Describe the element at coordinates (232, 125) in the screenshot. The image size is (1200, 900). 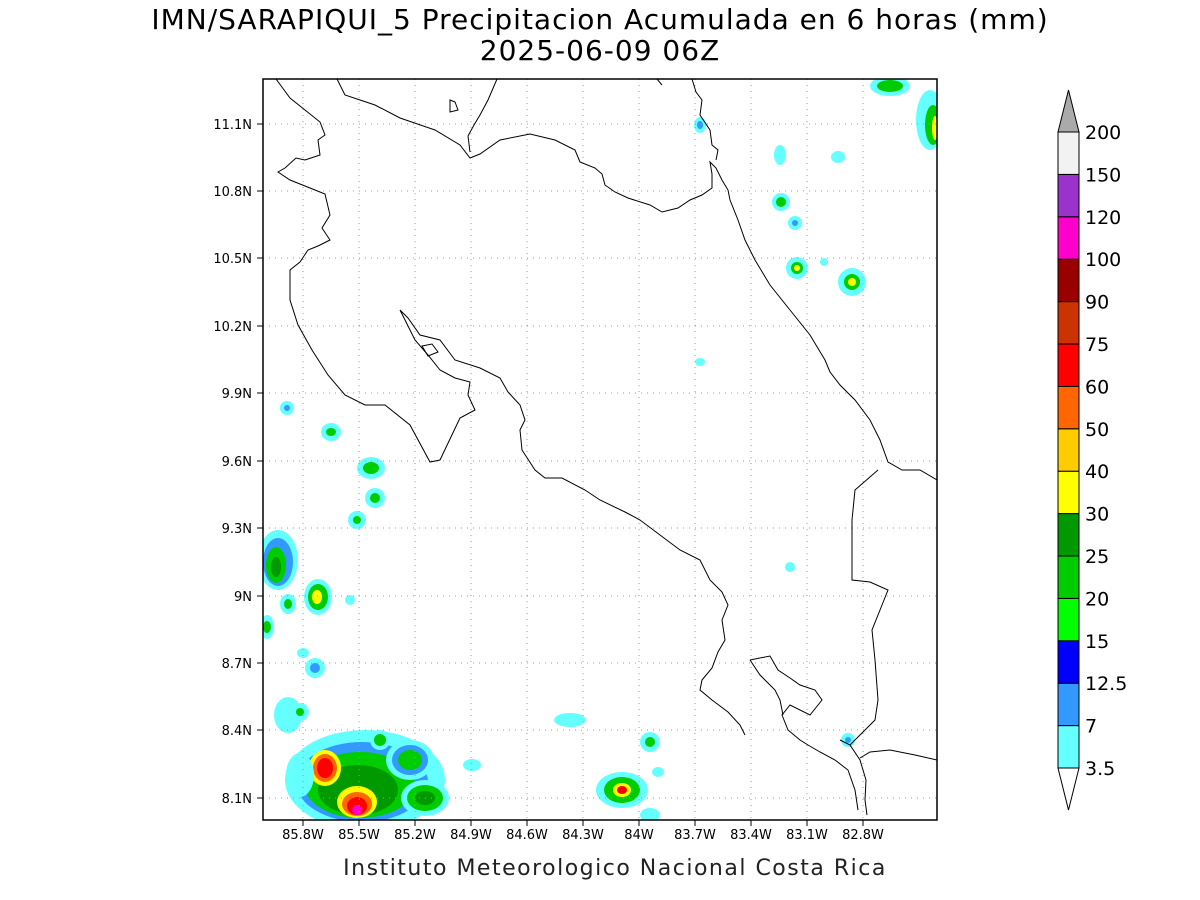
I see `lat-tick-label: 11.1N` at that location.